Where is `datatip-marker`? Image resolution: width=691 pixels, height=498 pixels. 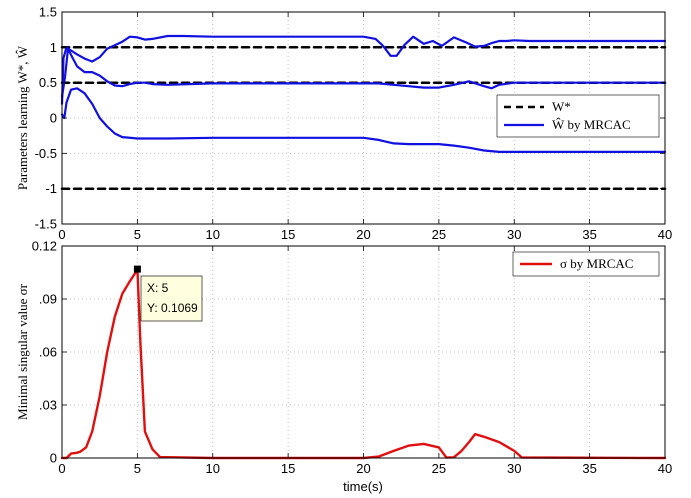 datatip-marker is located at coordinates (137, 269).